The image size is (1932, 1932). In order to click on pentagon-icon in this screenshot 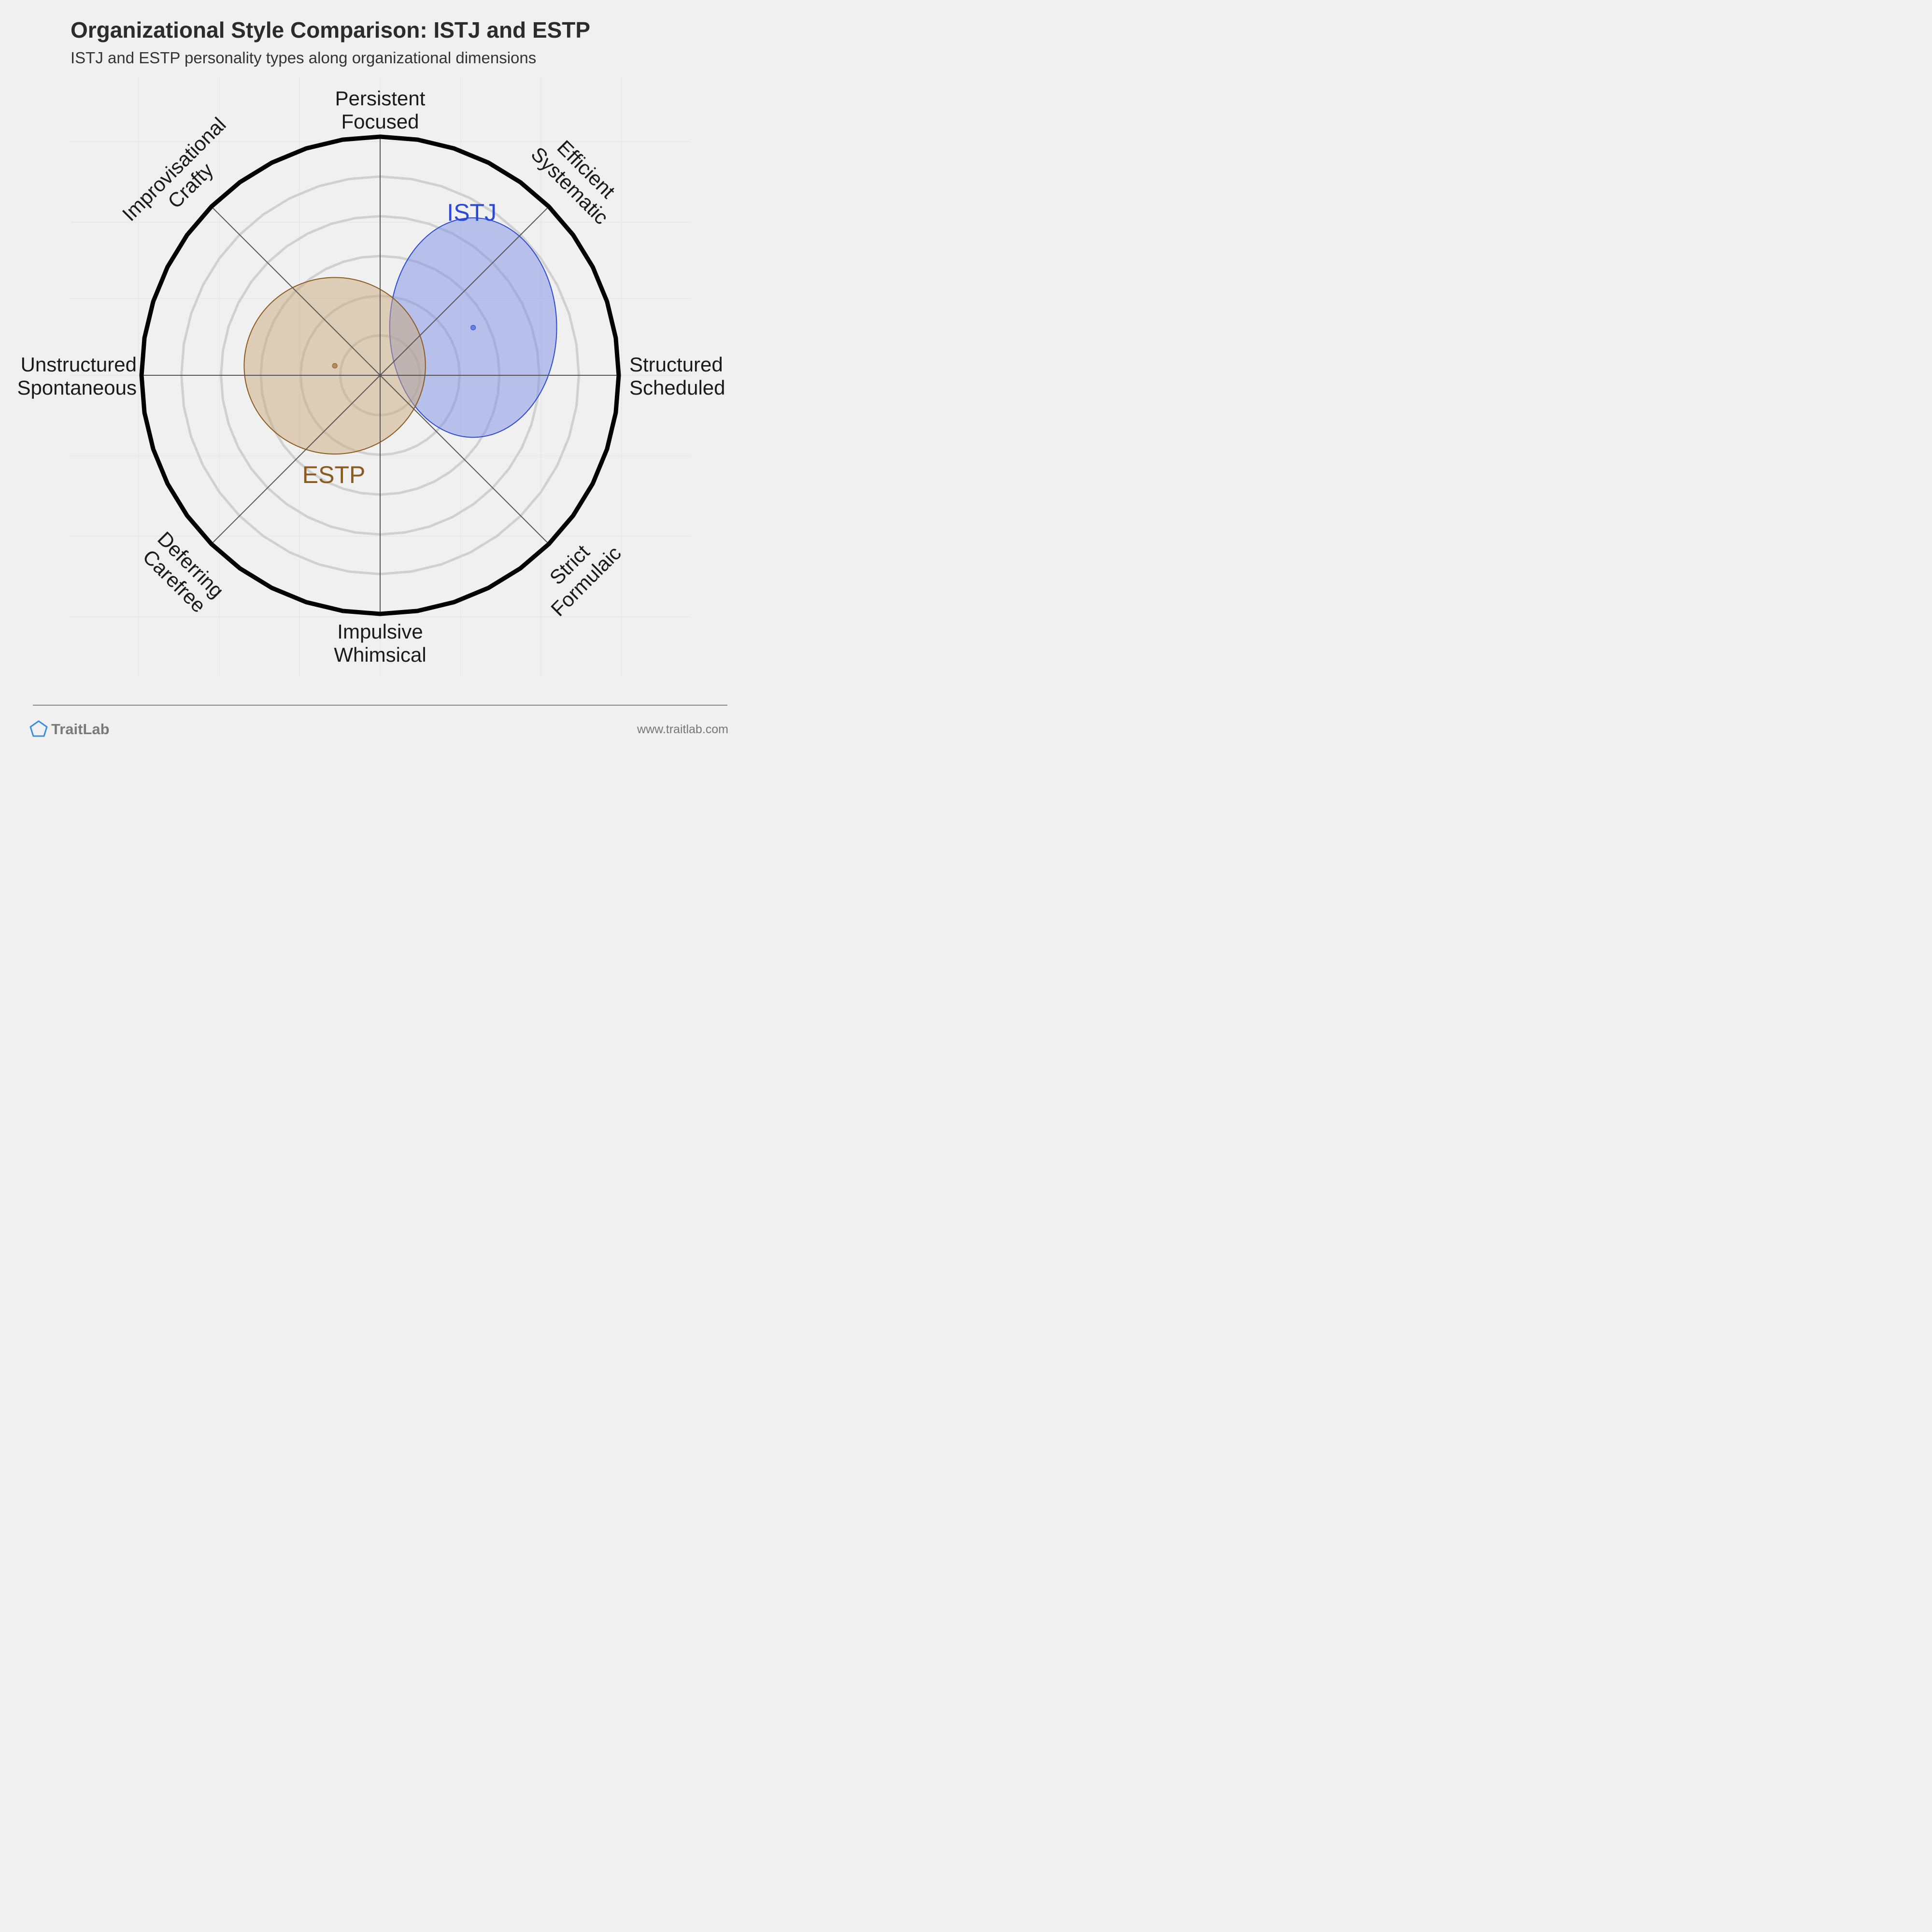, I will do `click(38, 728)`.